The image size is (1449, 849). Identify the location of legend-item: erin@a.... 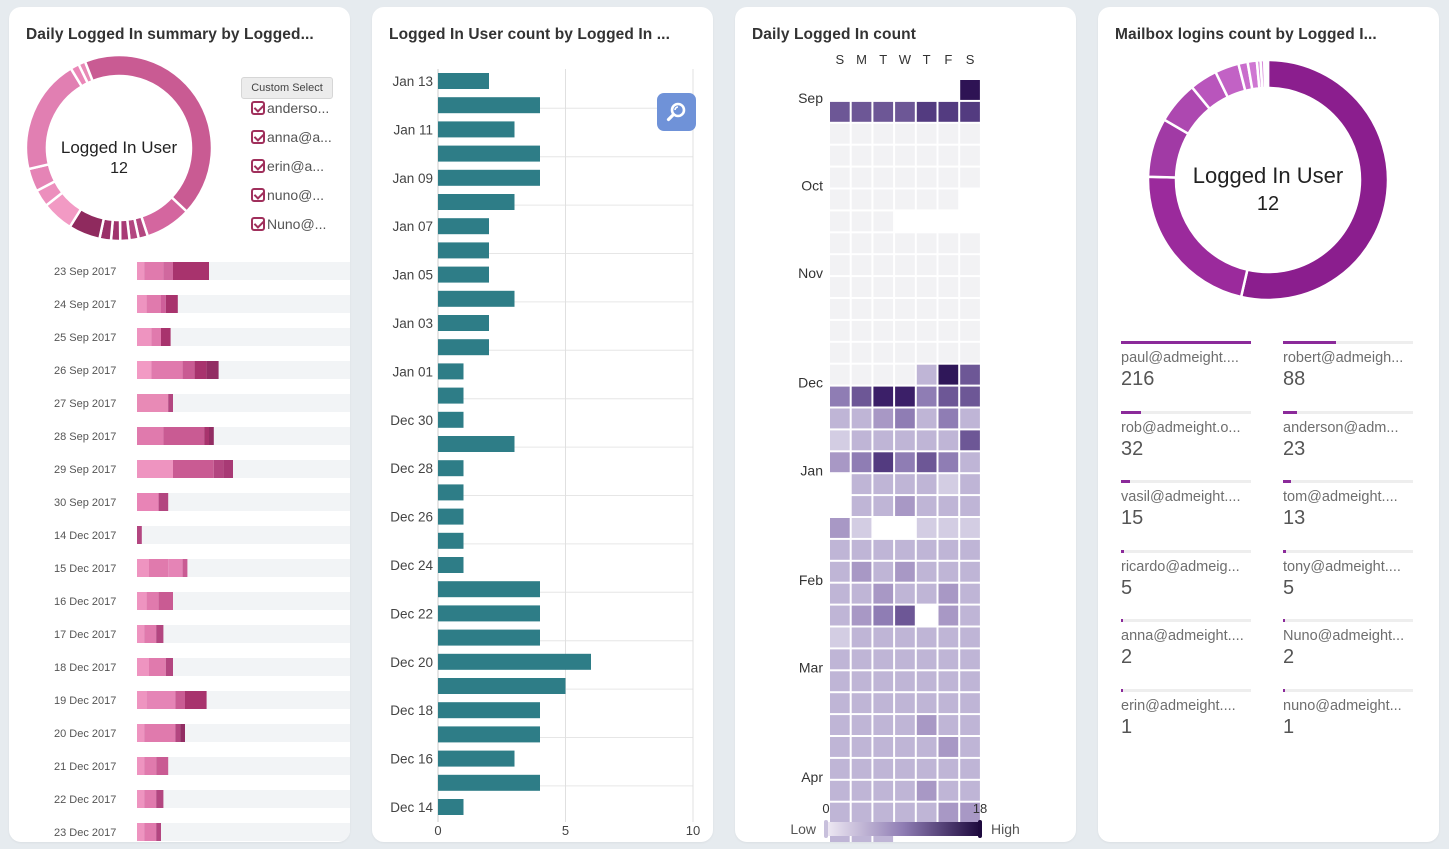
(287, 166).